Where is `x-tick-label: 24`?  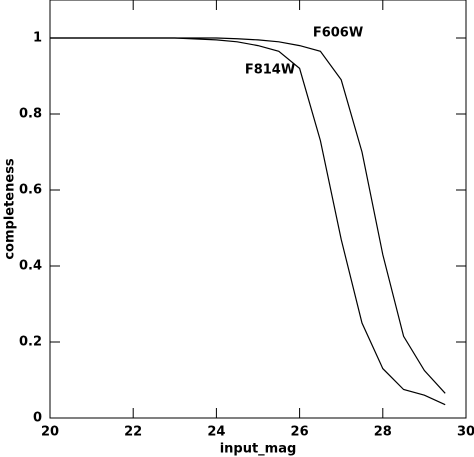
x-tick-label: 24 is located at coordinates (216, 432).